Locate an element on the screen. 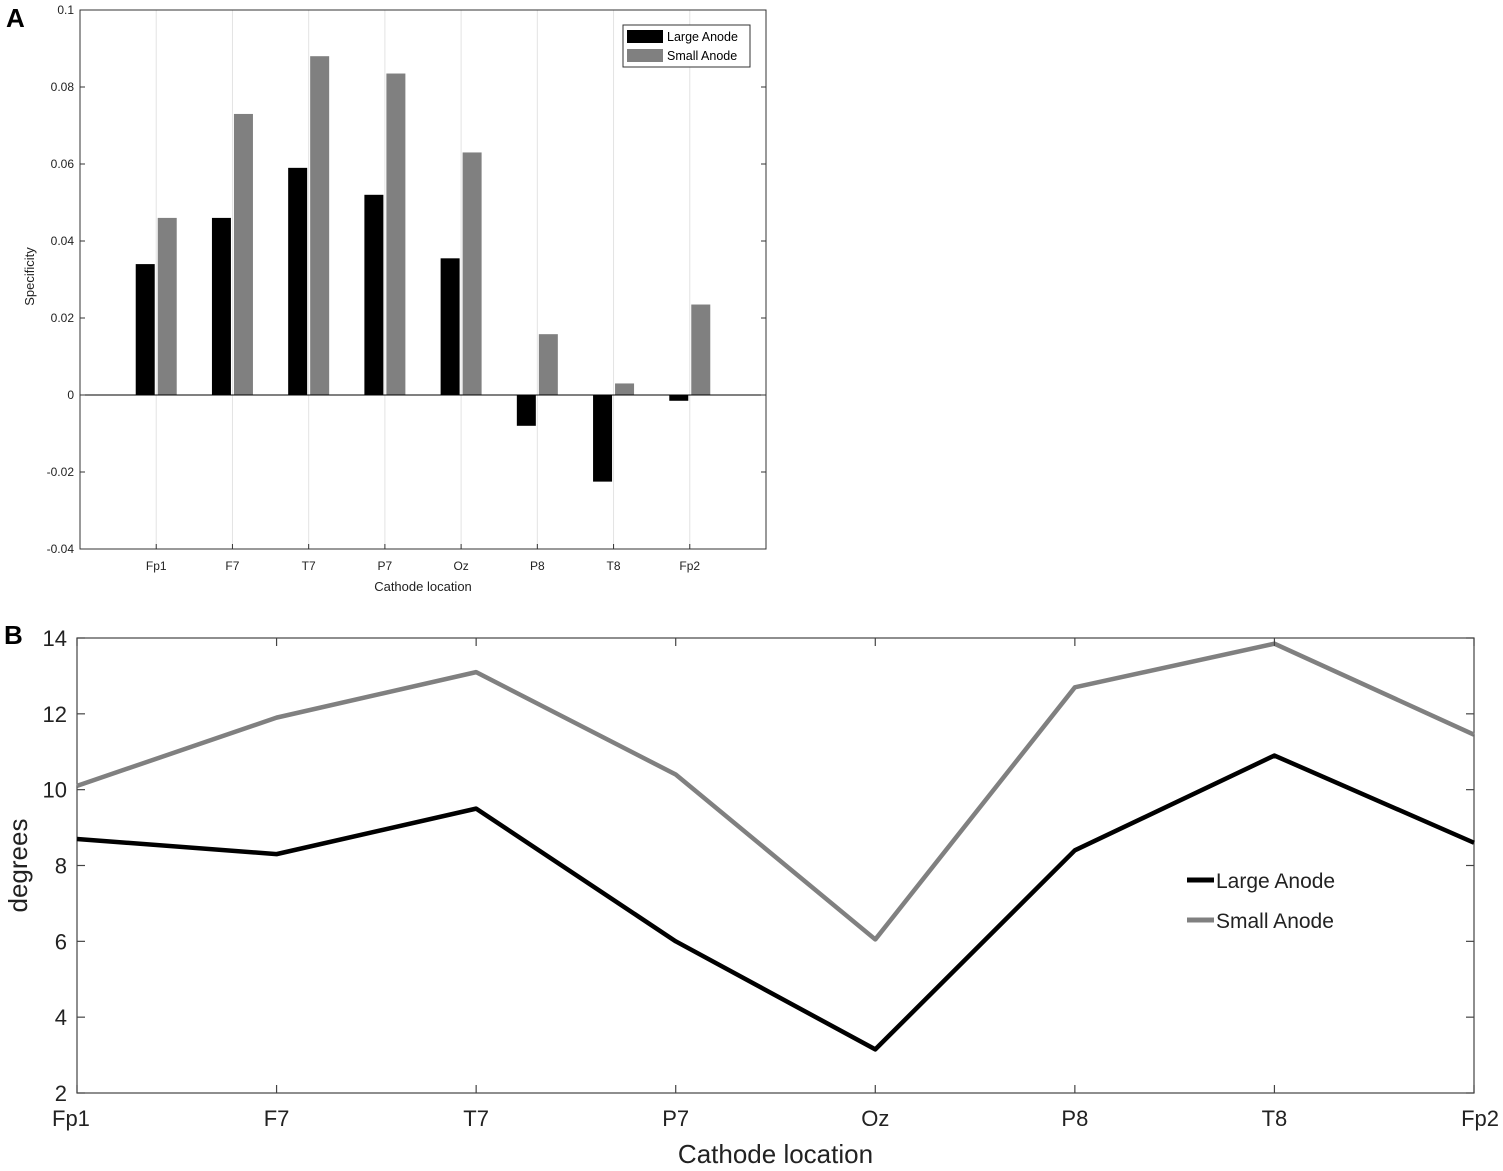 The height and width of the screenshot is (1171, 1503). x-tick-label-b: Oz is located at coordinates (875, 1118).